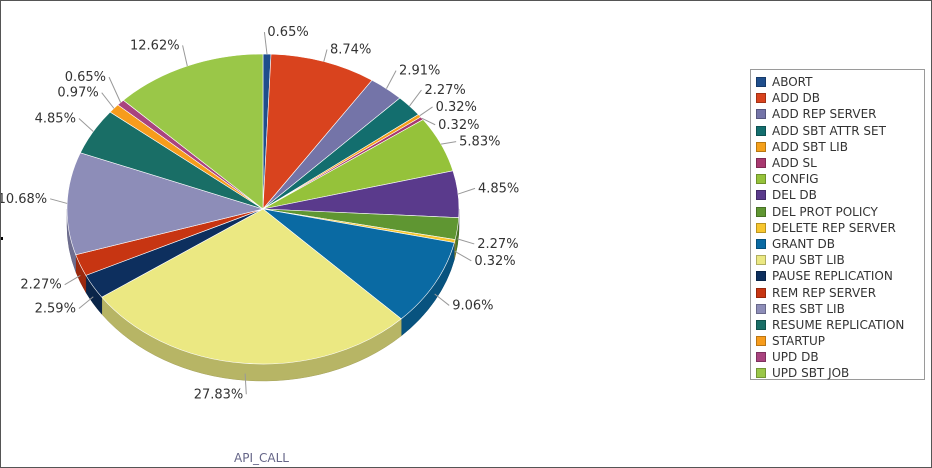 The image size is (932, 468). Describe the element at coordinates (811, 373) in the screenshot. I see `legend-label: UPD SBT JOB` at that location.